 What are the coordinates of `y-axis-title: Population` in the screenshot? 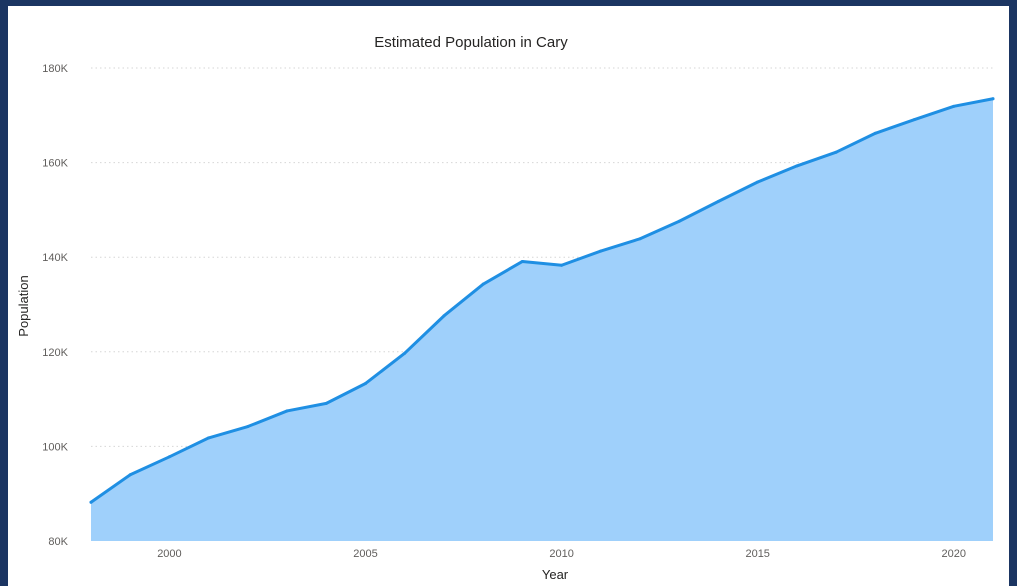 It's located at (23, 305).